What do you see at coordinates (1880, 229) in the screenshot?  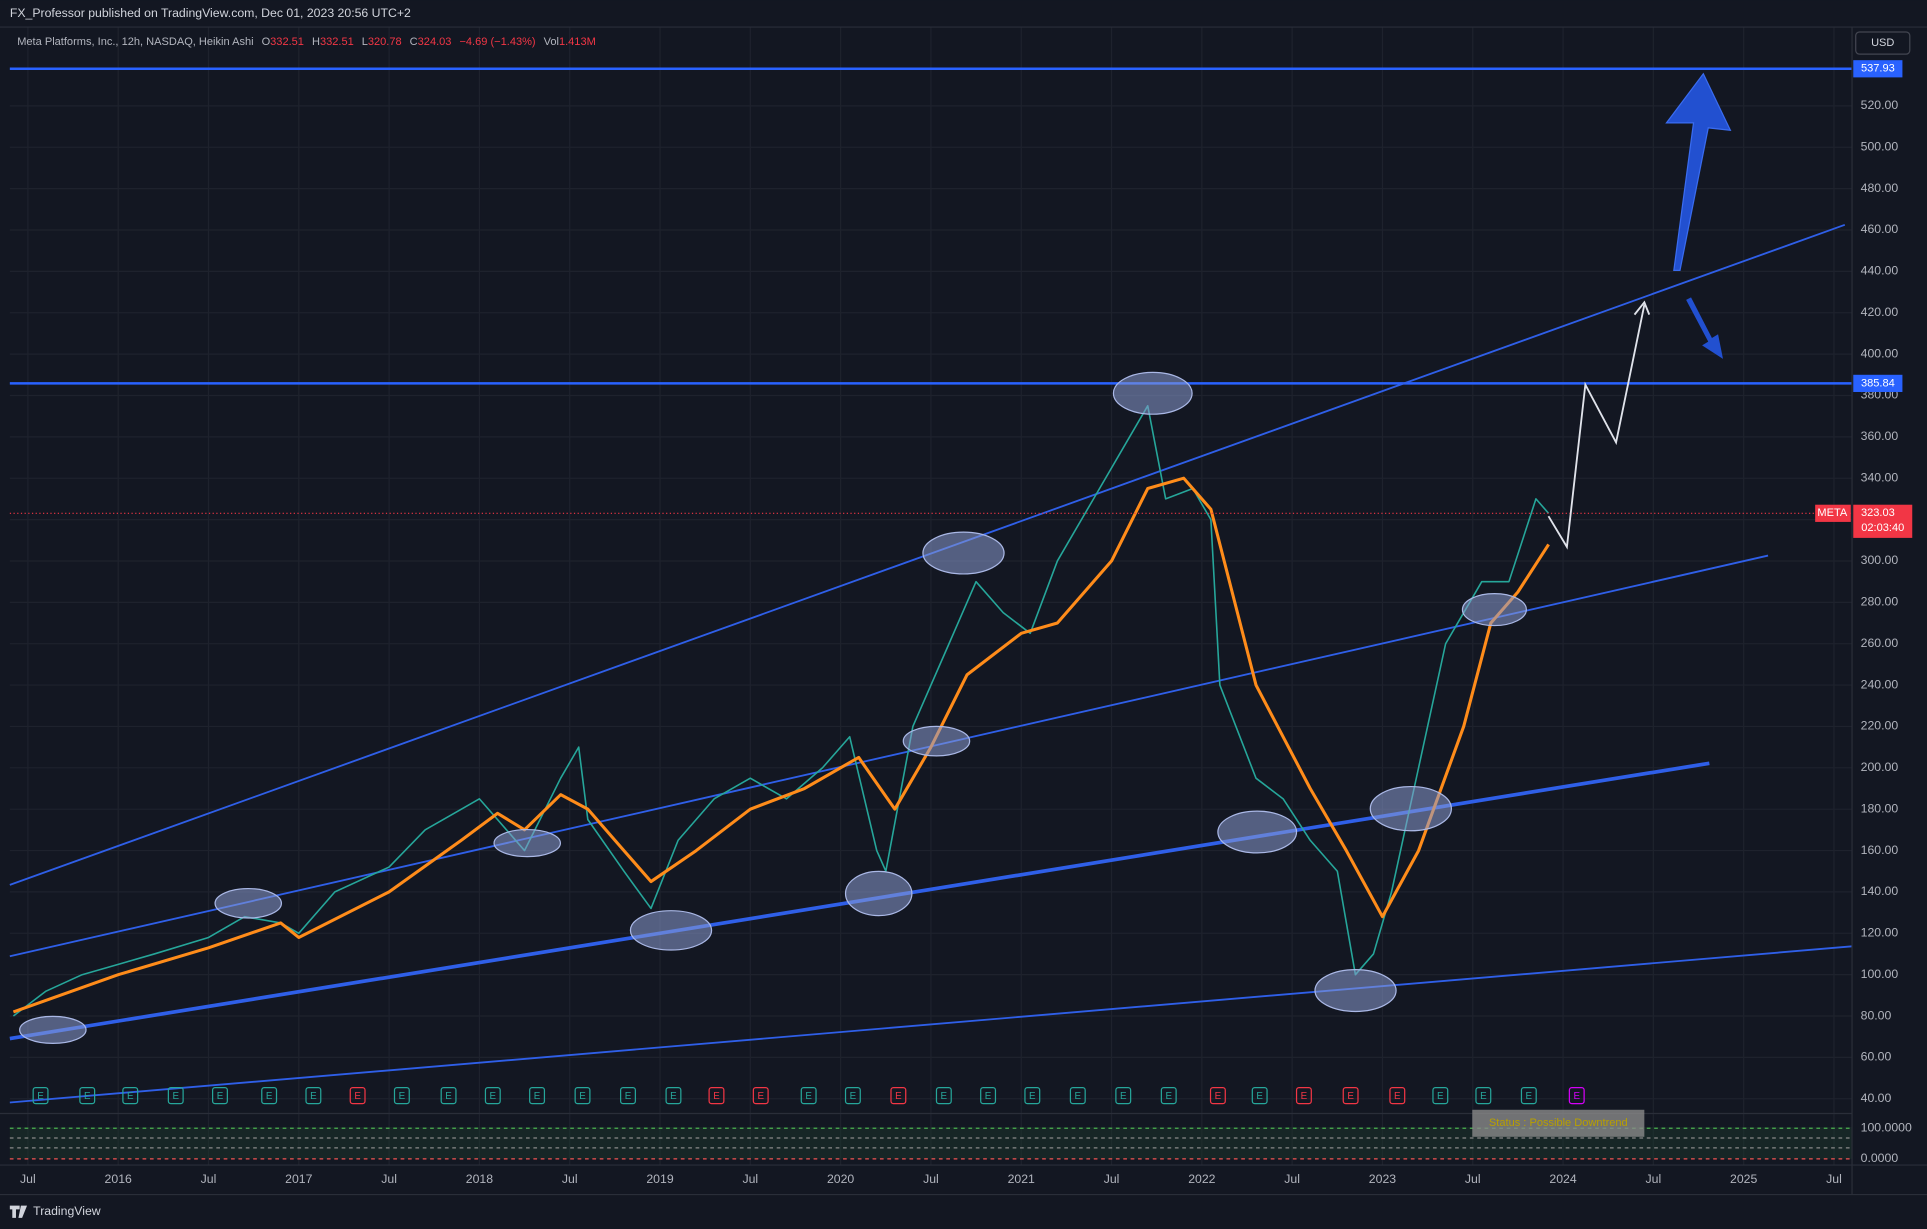 I see `y-tick-label: 460.00` at bounding box center [1880, 229].